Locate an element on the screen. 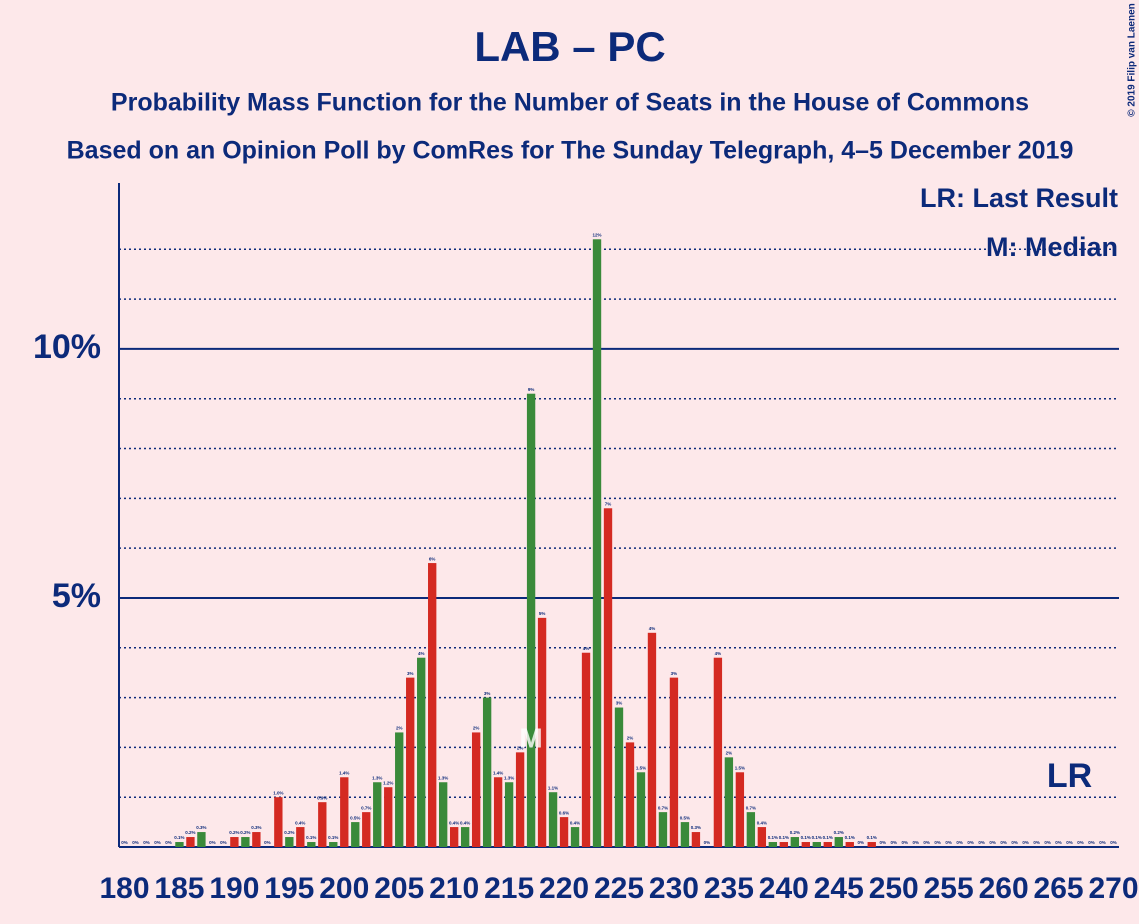 This screenshot has width=1139, height=924. x-tick-label: 185 is located at coordinates (179, 888).